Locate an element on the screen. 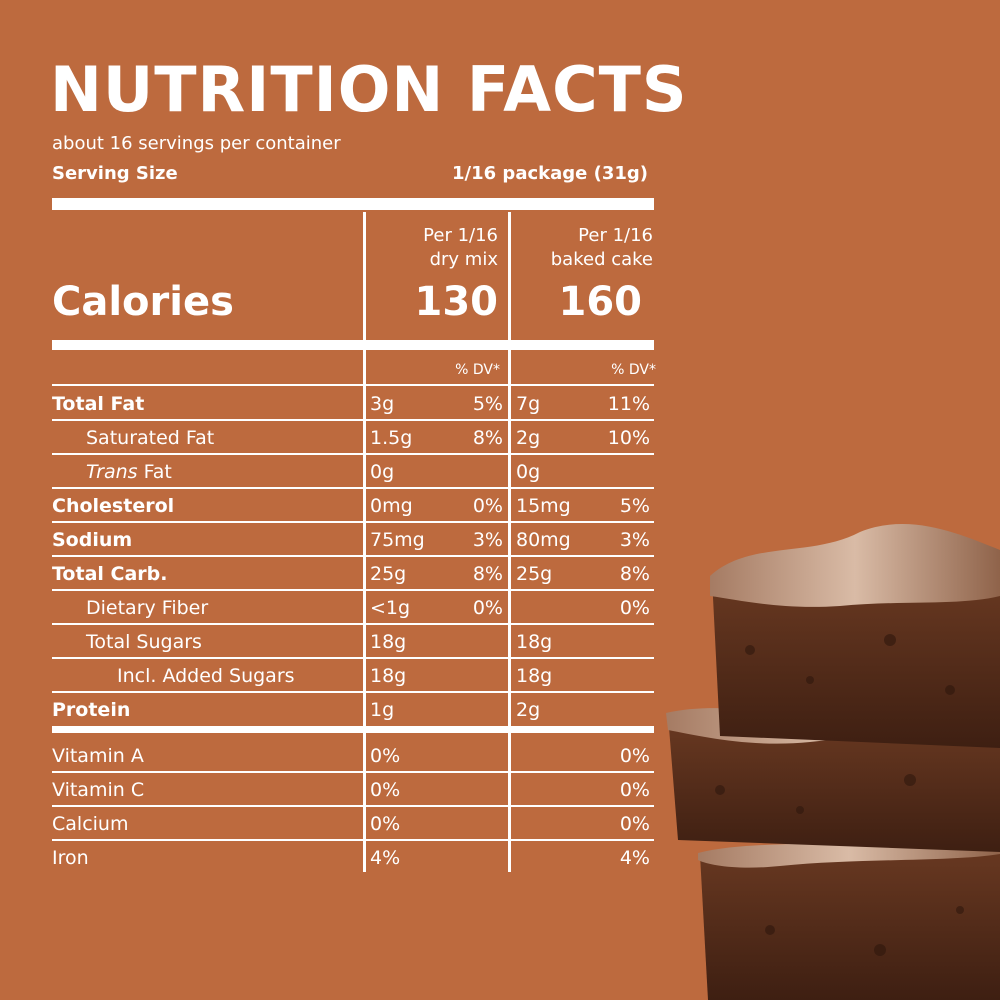 This screenshot has height=1000, width=1000. nutrient-label: Trans Fat is located at coordinates (129, 472).